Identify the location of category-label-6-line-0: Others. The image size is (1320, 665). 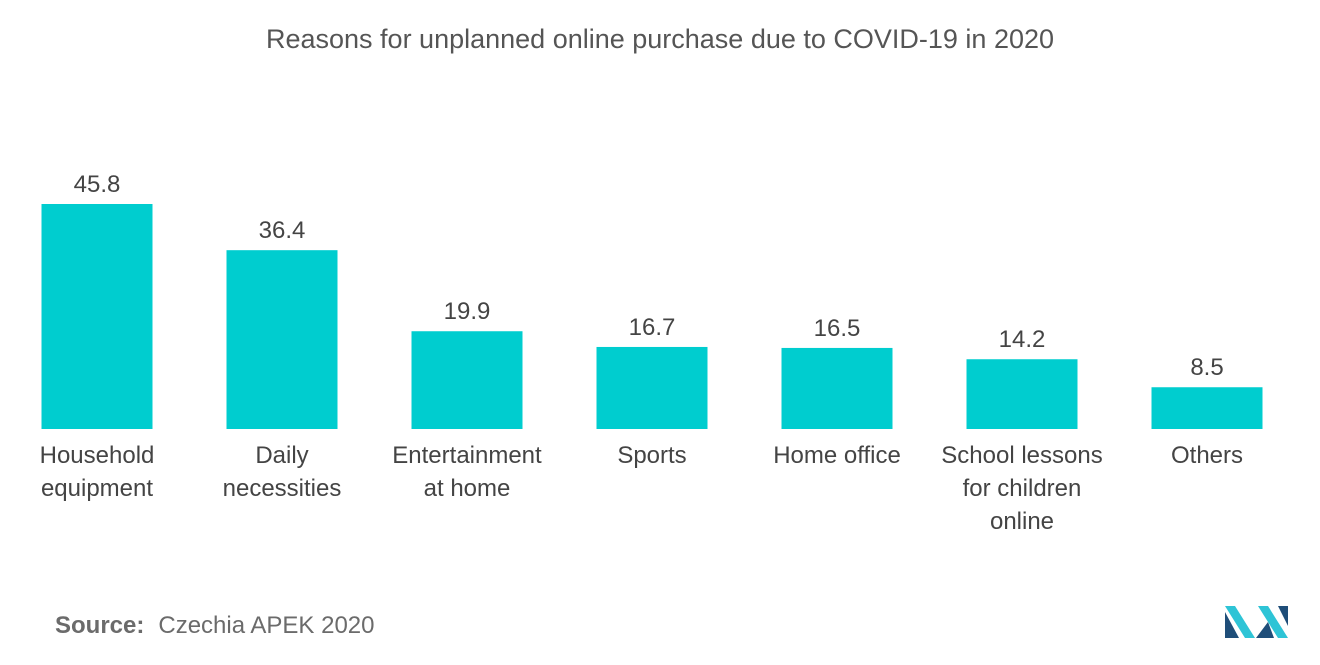
(1207, 455).